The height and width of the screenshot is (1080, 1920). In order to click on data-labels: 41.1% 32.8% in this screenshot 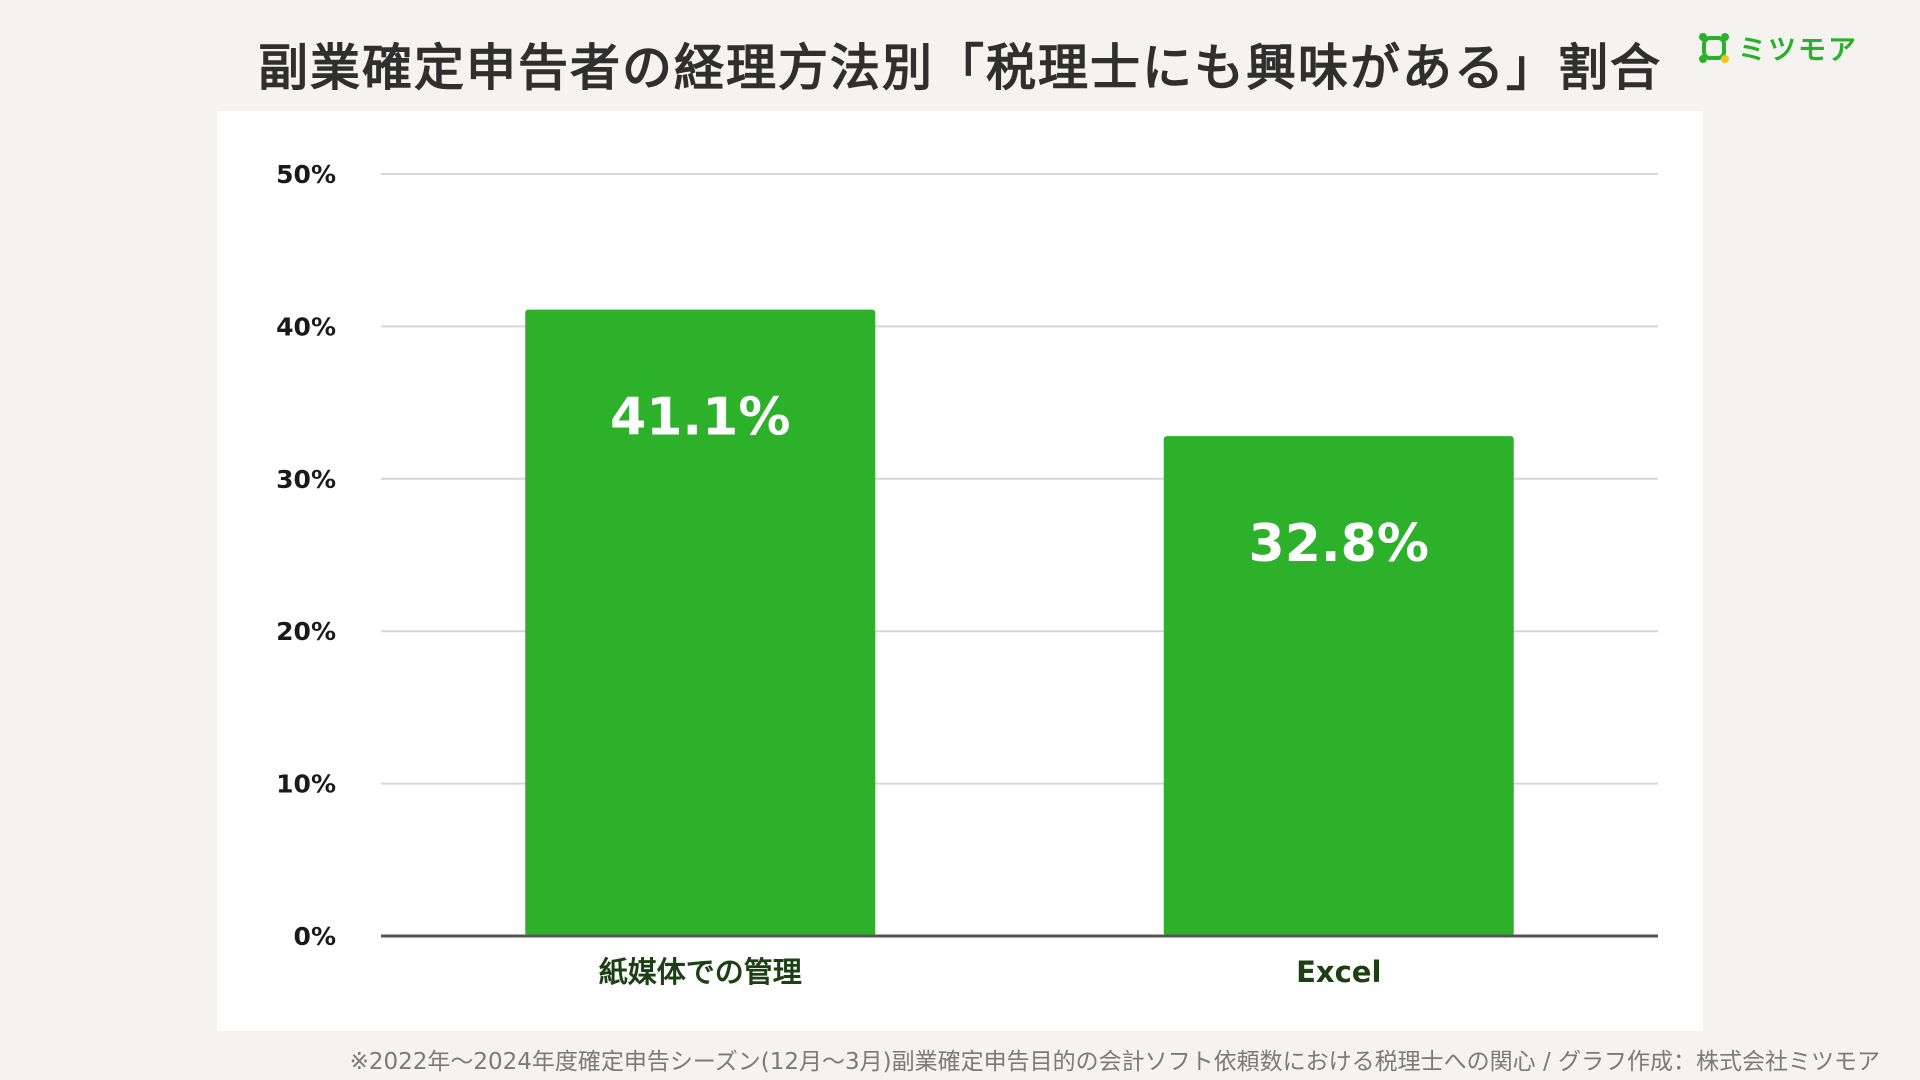, I will do `click(1019, 481)`.